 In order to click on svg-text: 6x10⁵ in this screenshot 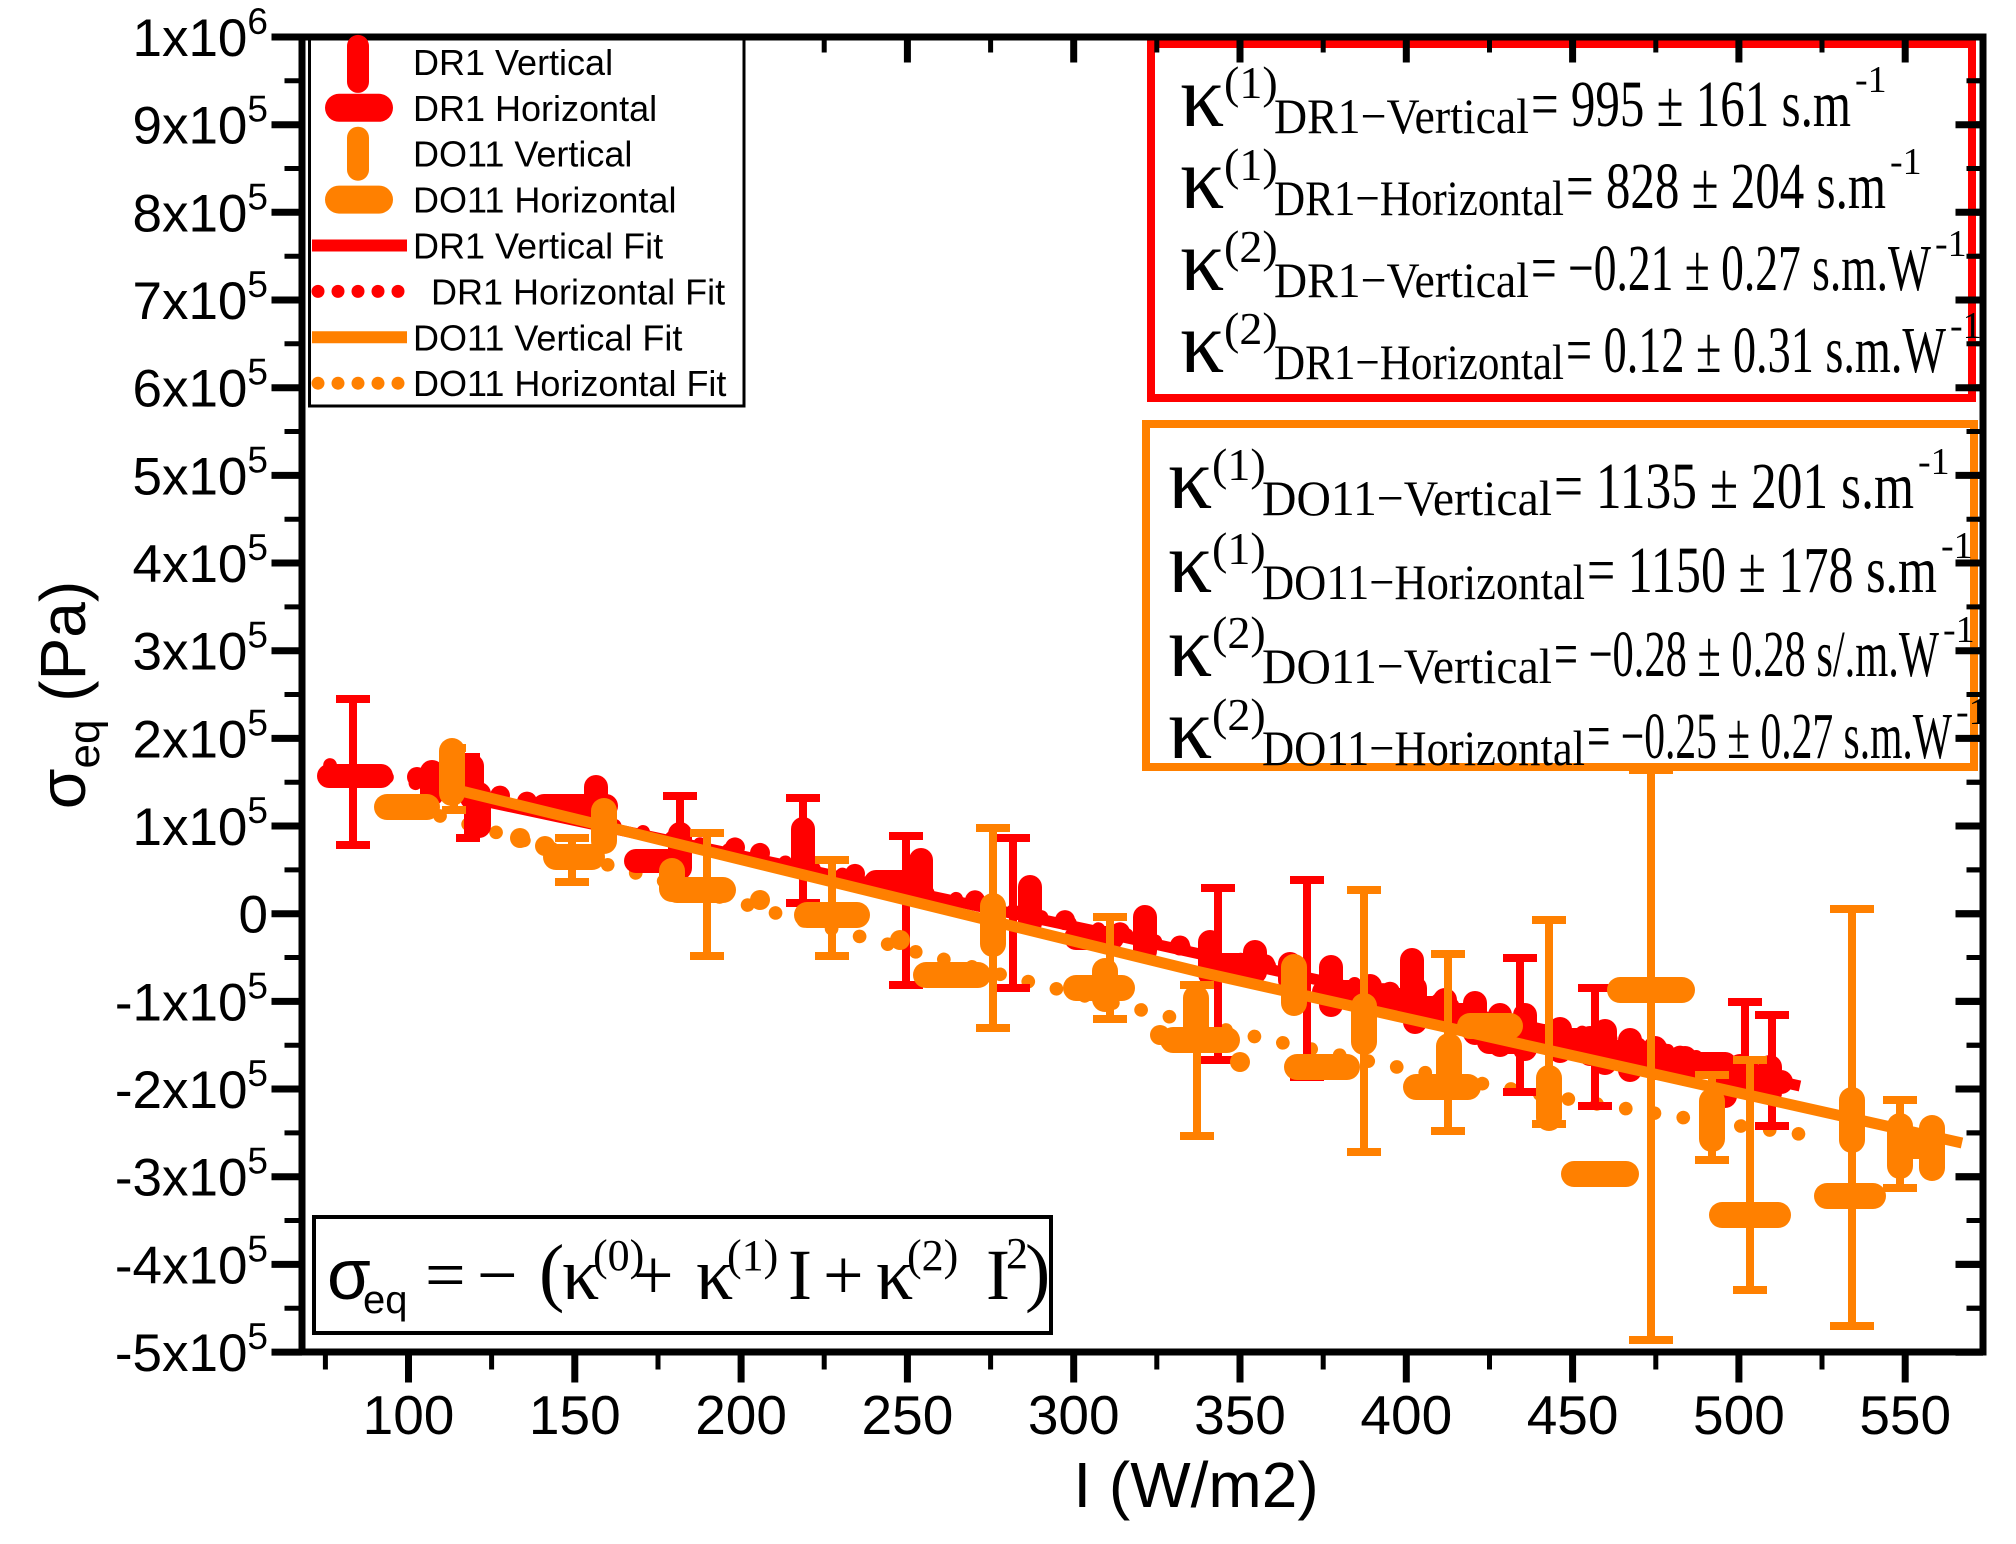, I will do `click(200, 385)`.